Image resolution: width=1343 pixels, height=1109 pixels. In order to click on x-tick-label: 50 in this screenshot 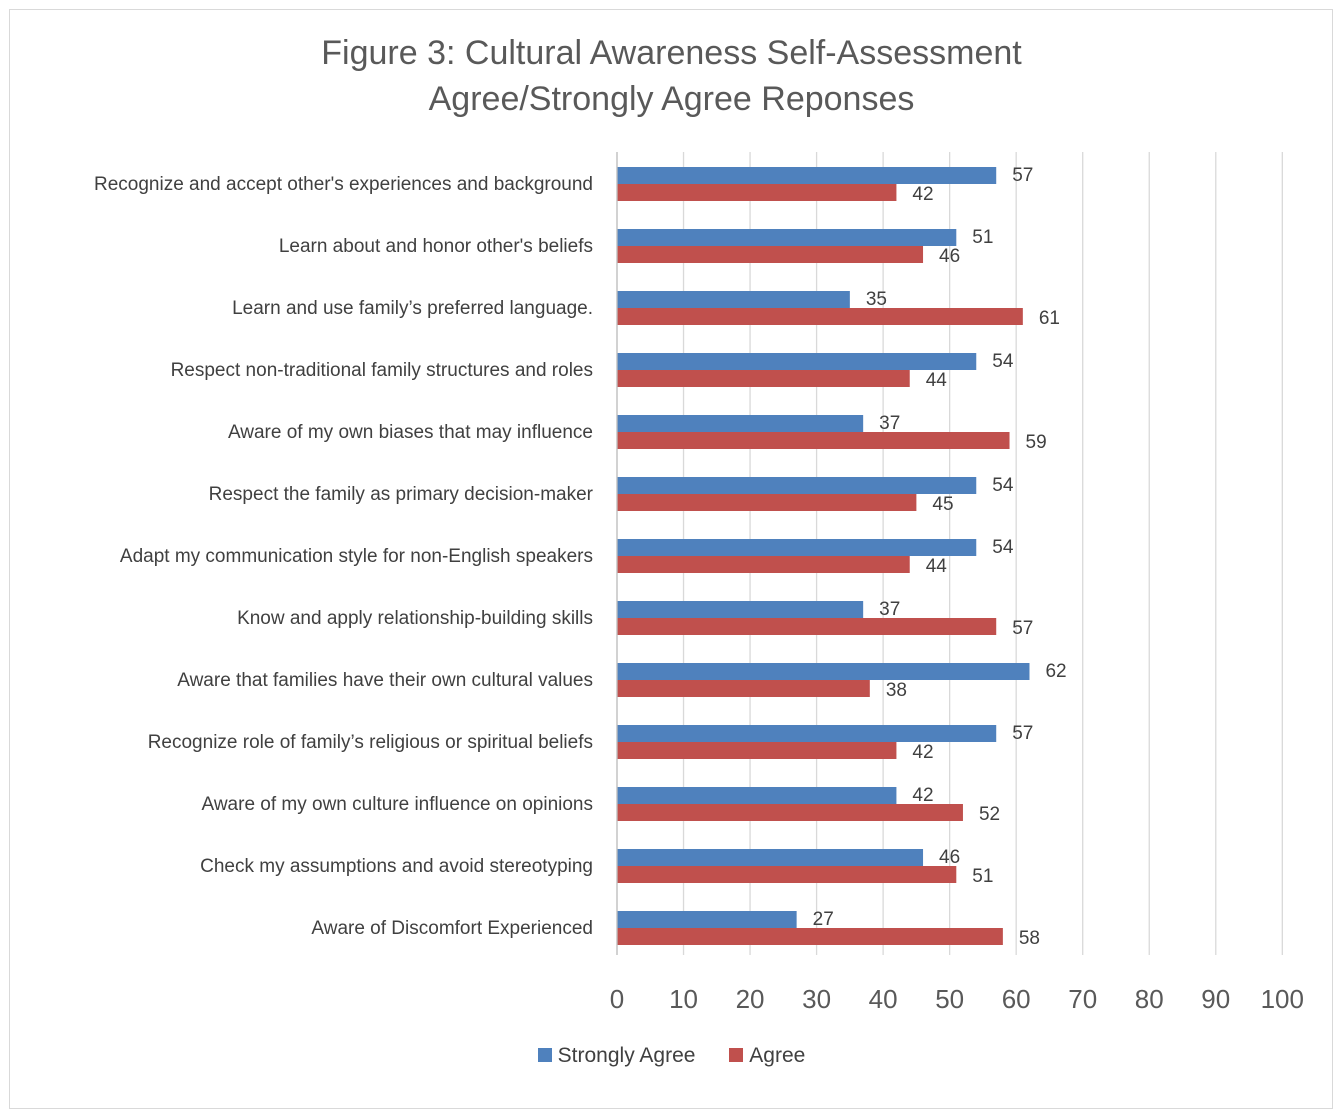, I will do `click(949, 999)`.